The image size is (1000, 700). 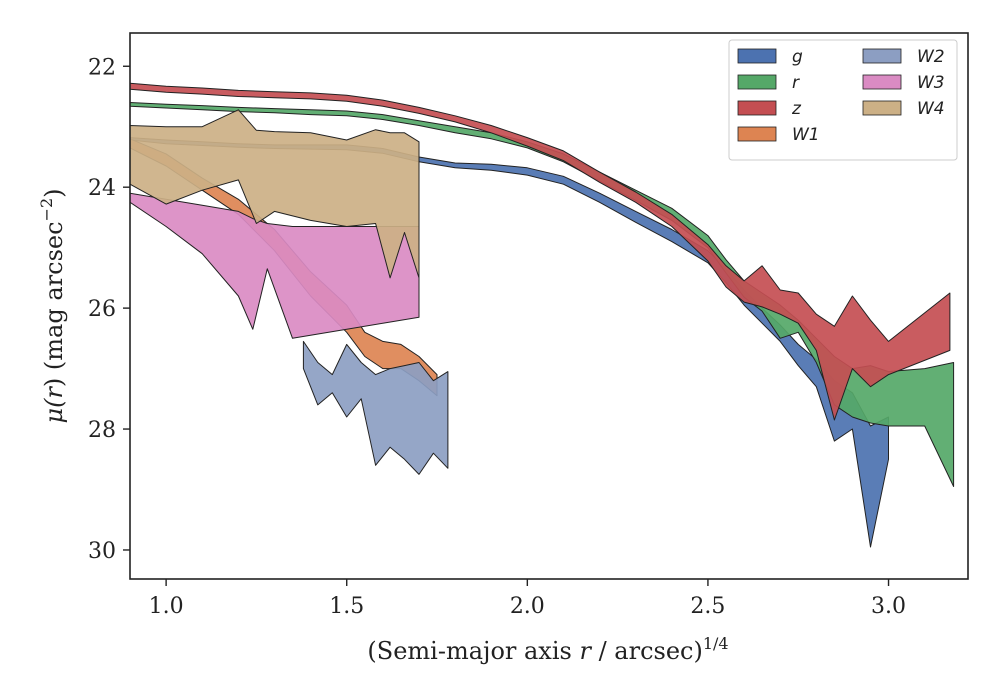 What do you see at coordinates (903, 83) in the screenshot?
I see `legend-item-w3: W3` at bounding box center [903, 83].